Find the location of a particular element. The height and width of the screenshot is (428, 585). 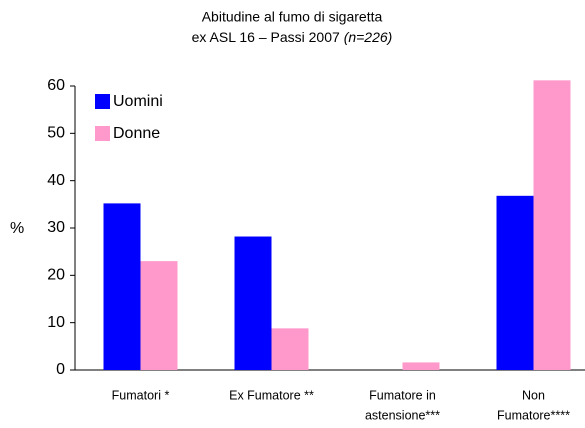

y-tick-label: 40 is located at coordinates (56, 180).